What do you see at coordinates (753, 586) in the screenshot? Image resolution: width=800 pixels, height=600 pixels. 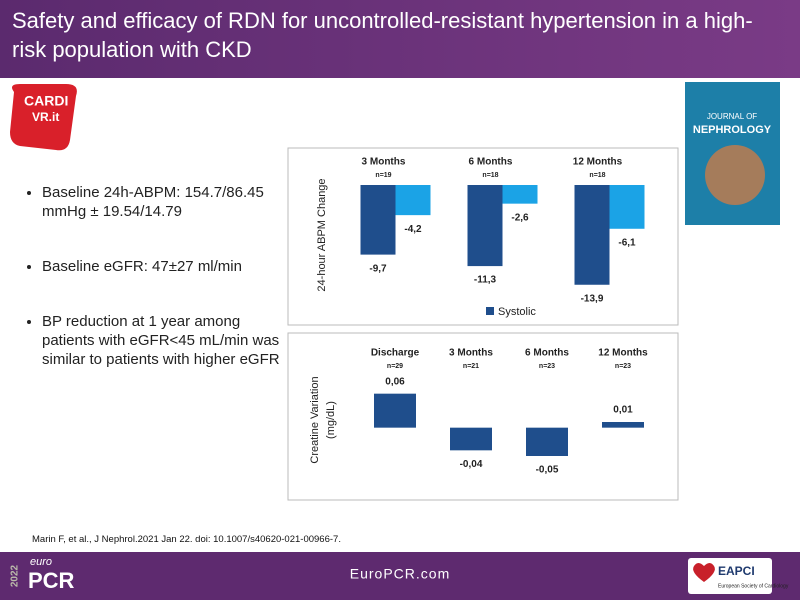 I see `partner-sub: European Society of Cardiology` at bounding box center [753, 586].